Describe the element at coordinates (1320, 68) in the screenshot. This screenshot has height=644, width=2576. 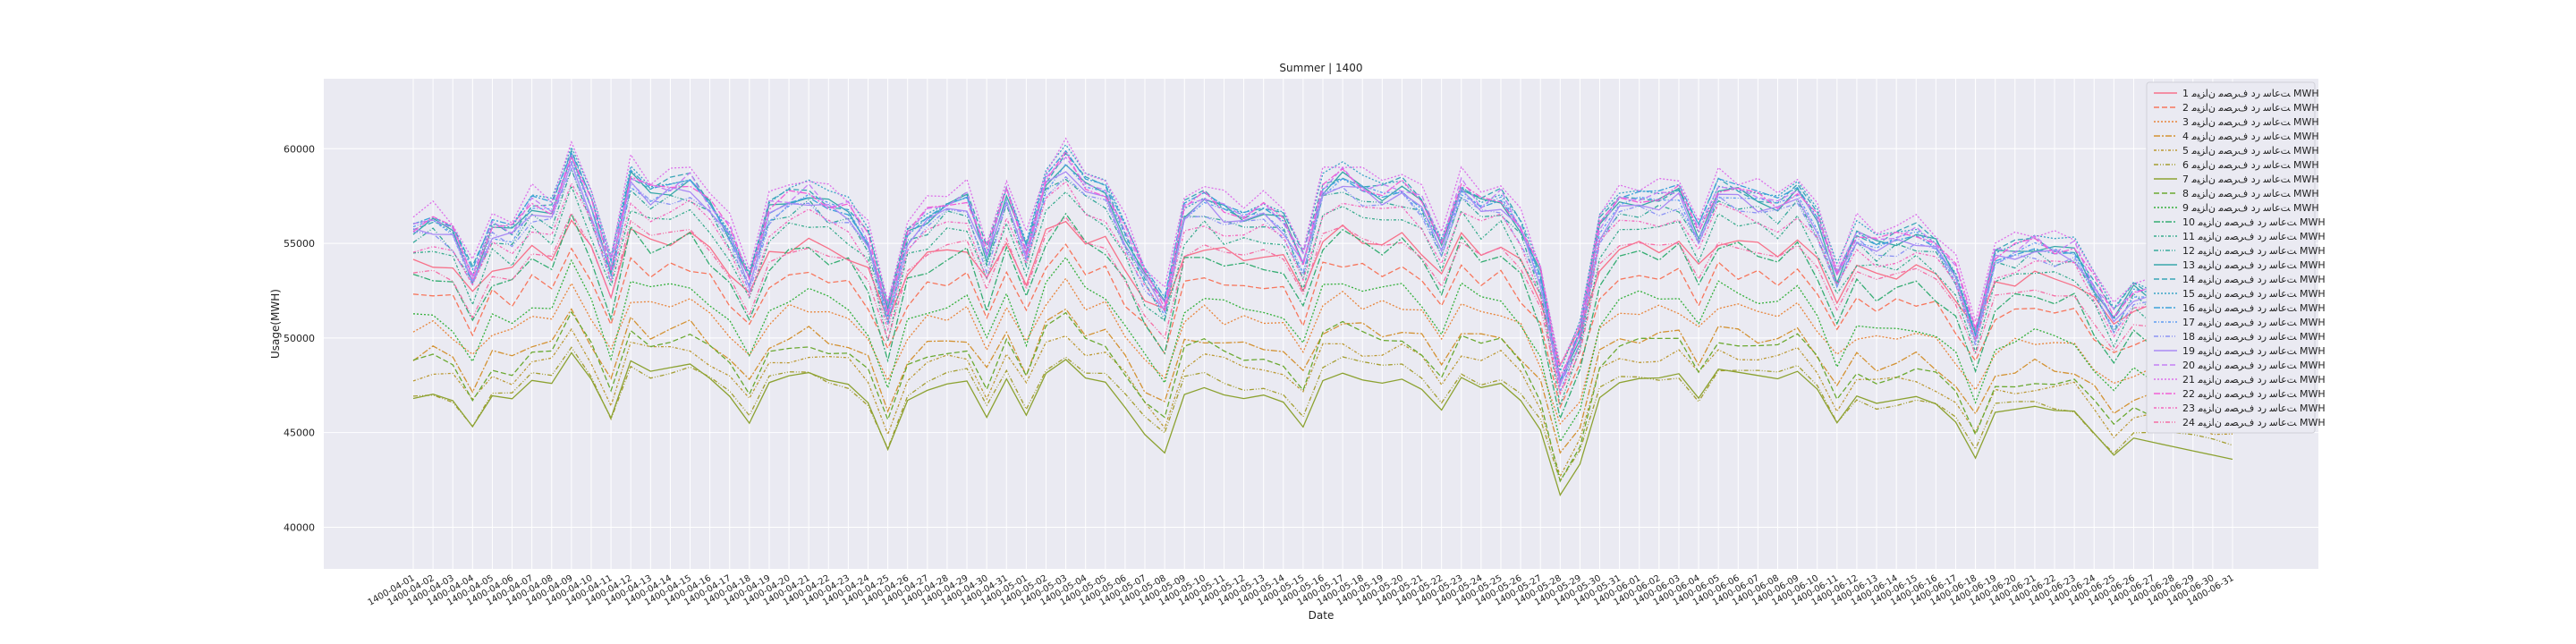
I see `chart-title: Summer | 1400` at that location.